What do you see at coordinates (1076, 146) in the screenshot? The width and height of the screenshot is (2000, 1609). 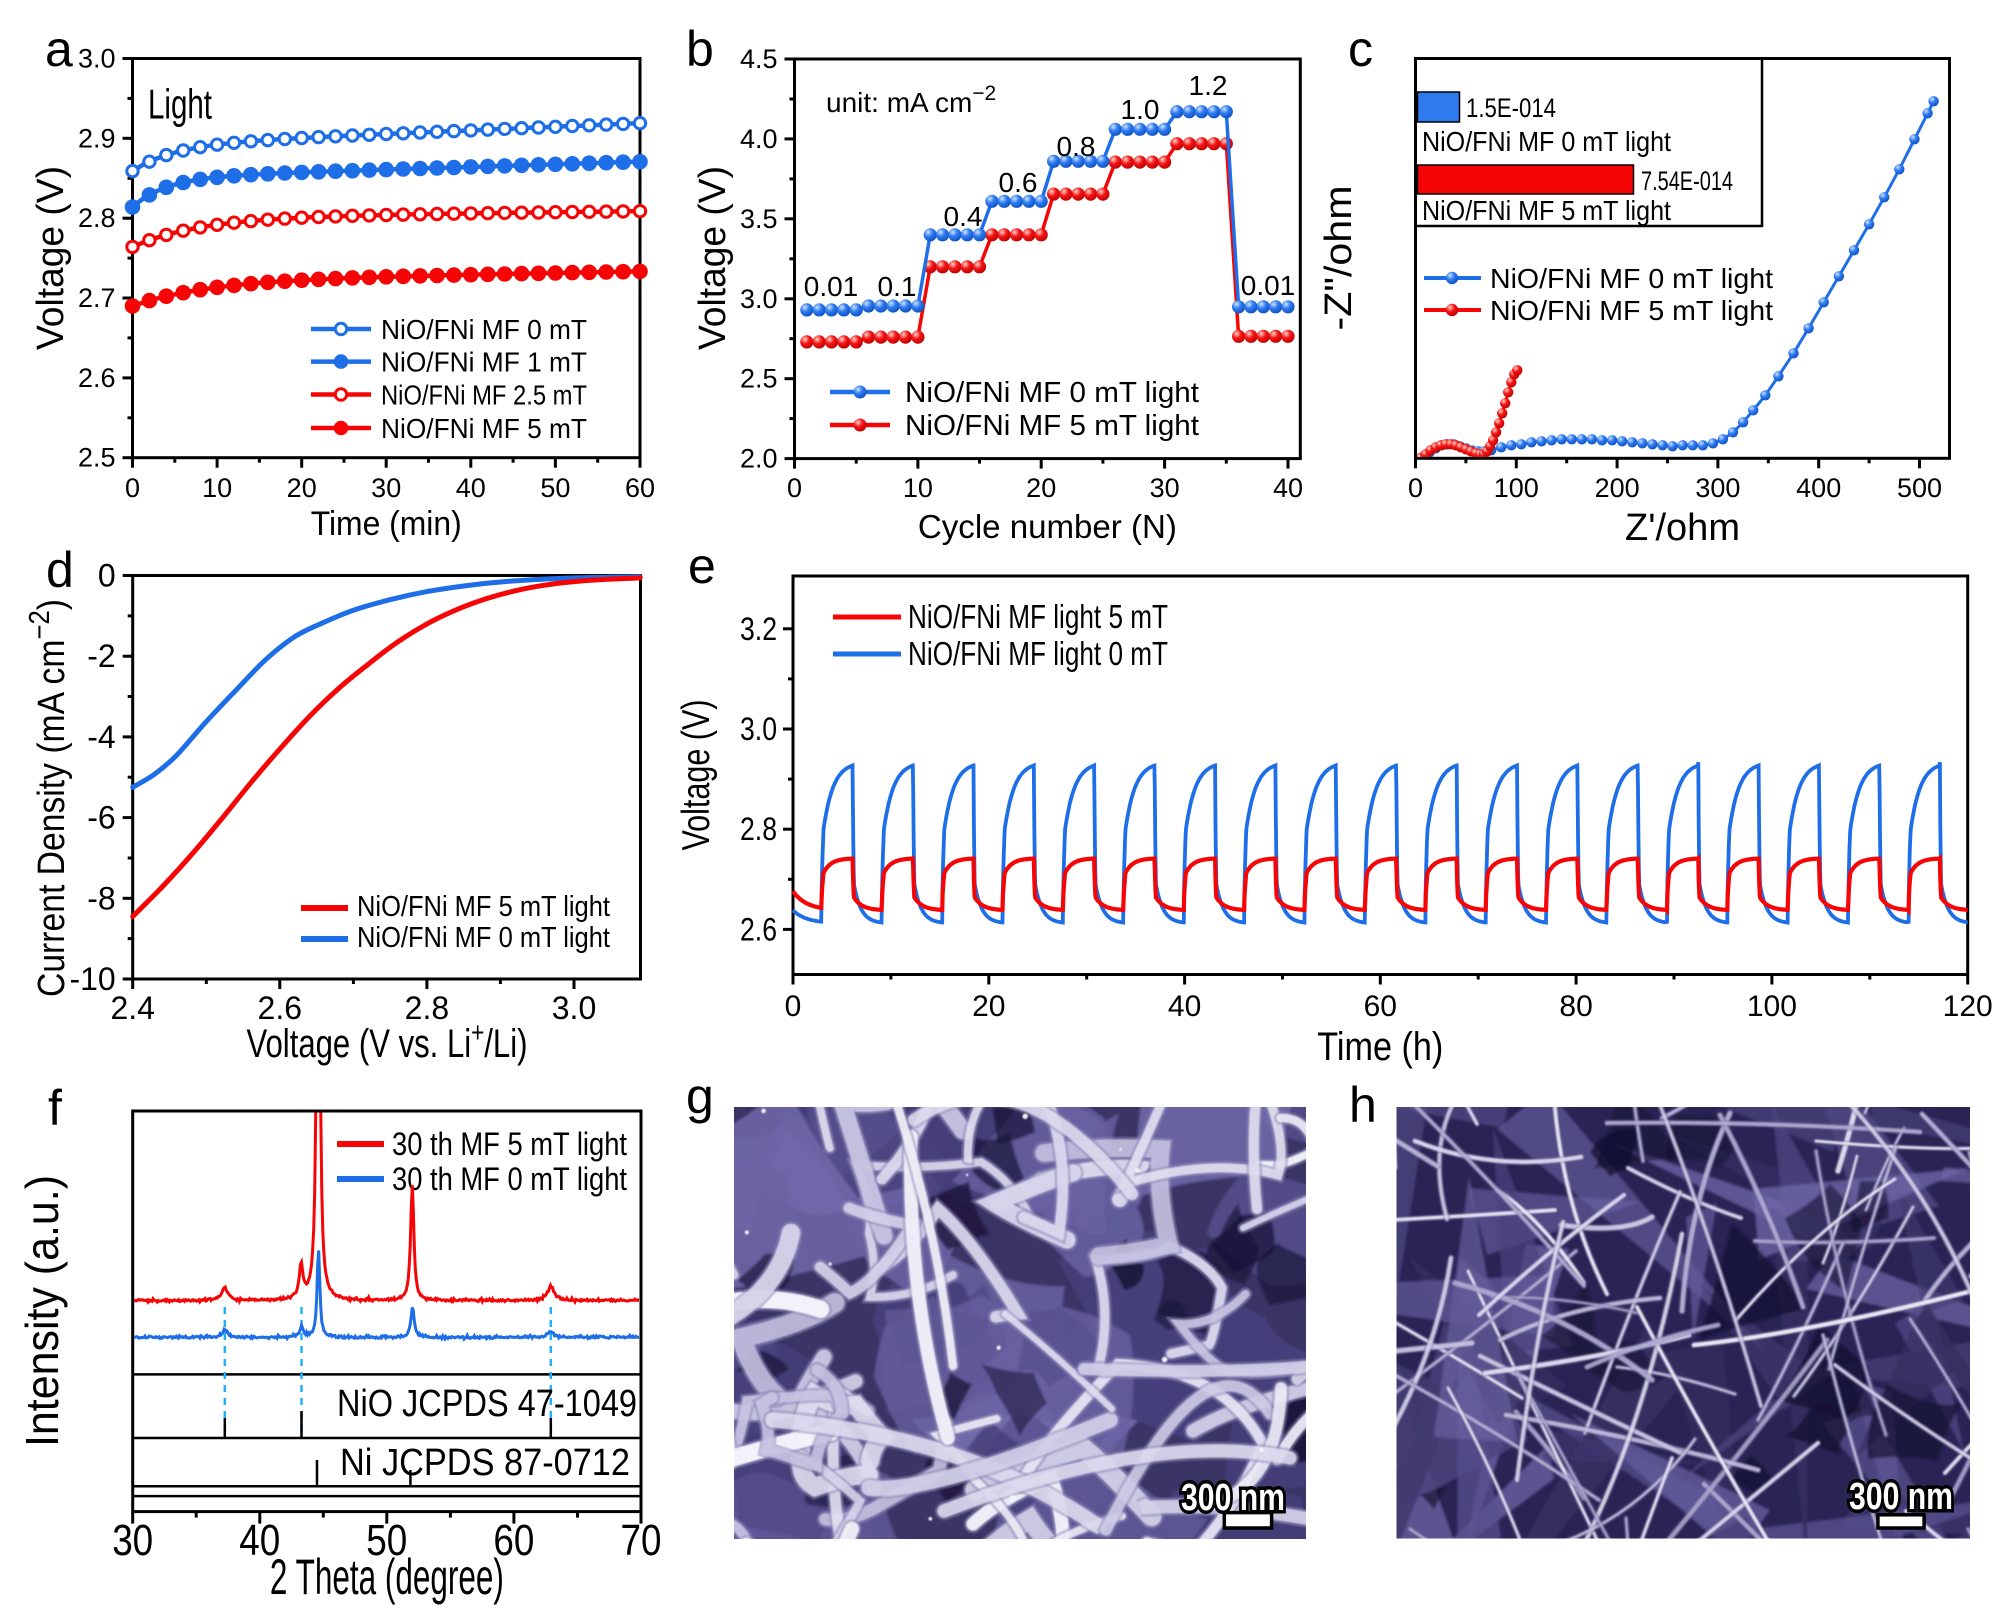 I see `svg-text: 0.8` at bounding box center [1076, 146].